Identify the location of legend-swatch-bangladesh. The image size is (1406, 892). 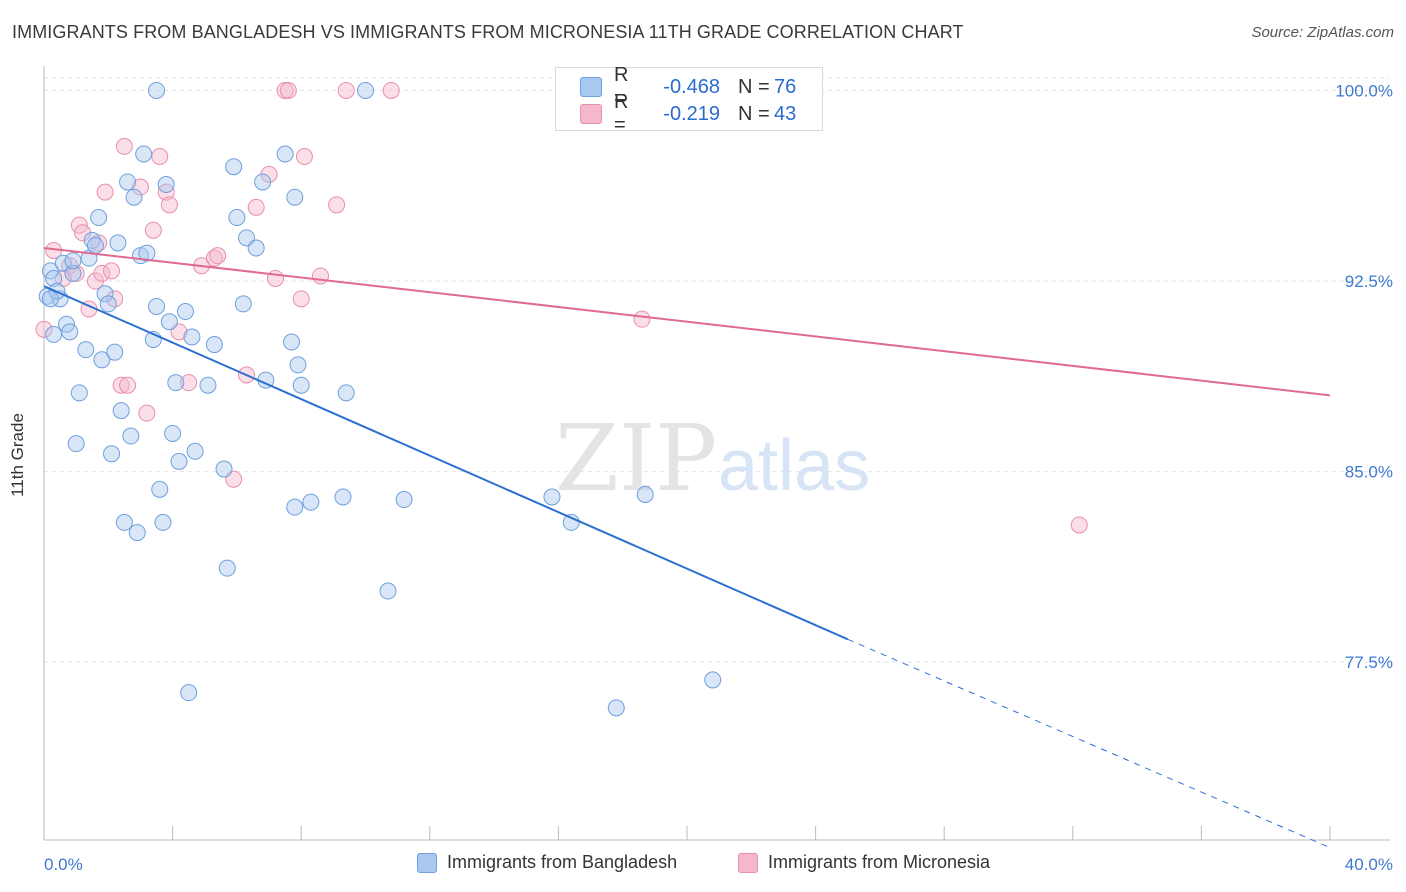
(427, 862).